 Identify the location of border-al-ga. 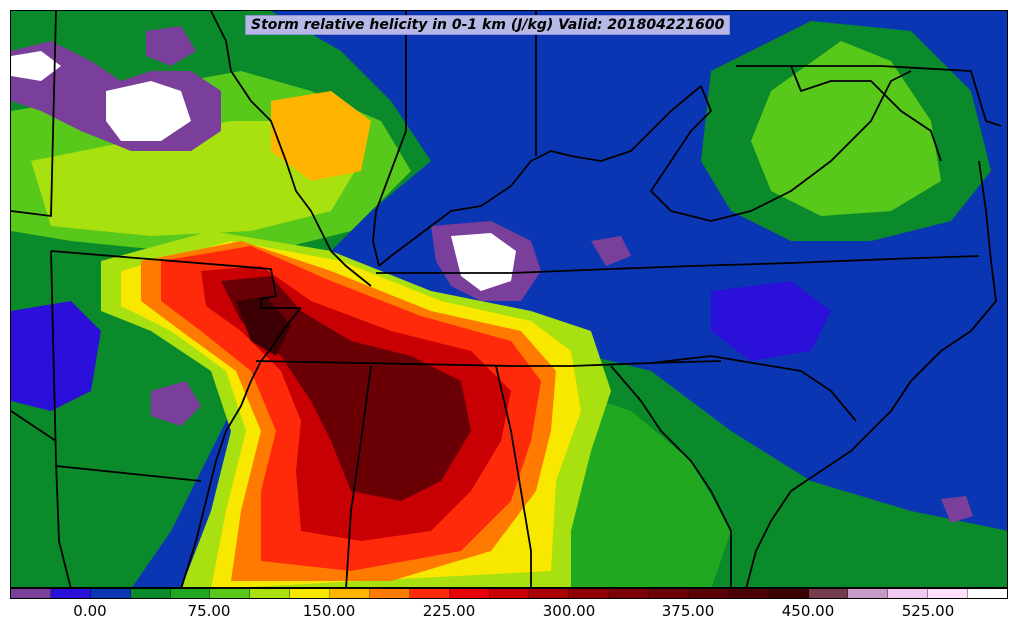
(513, 476).